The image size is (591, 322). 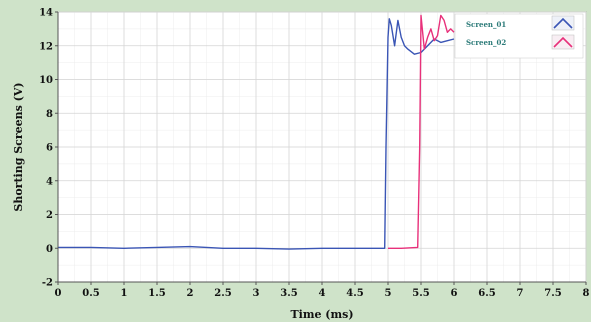 I want to click on x-tick-label: 2.5, so click(x=222, y=293).